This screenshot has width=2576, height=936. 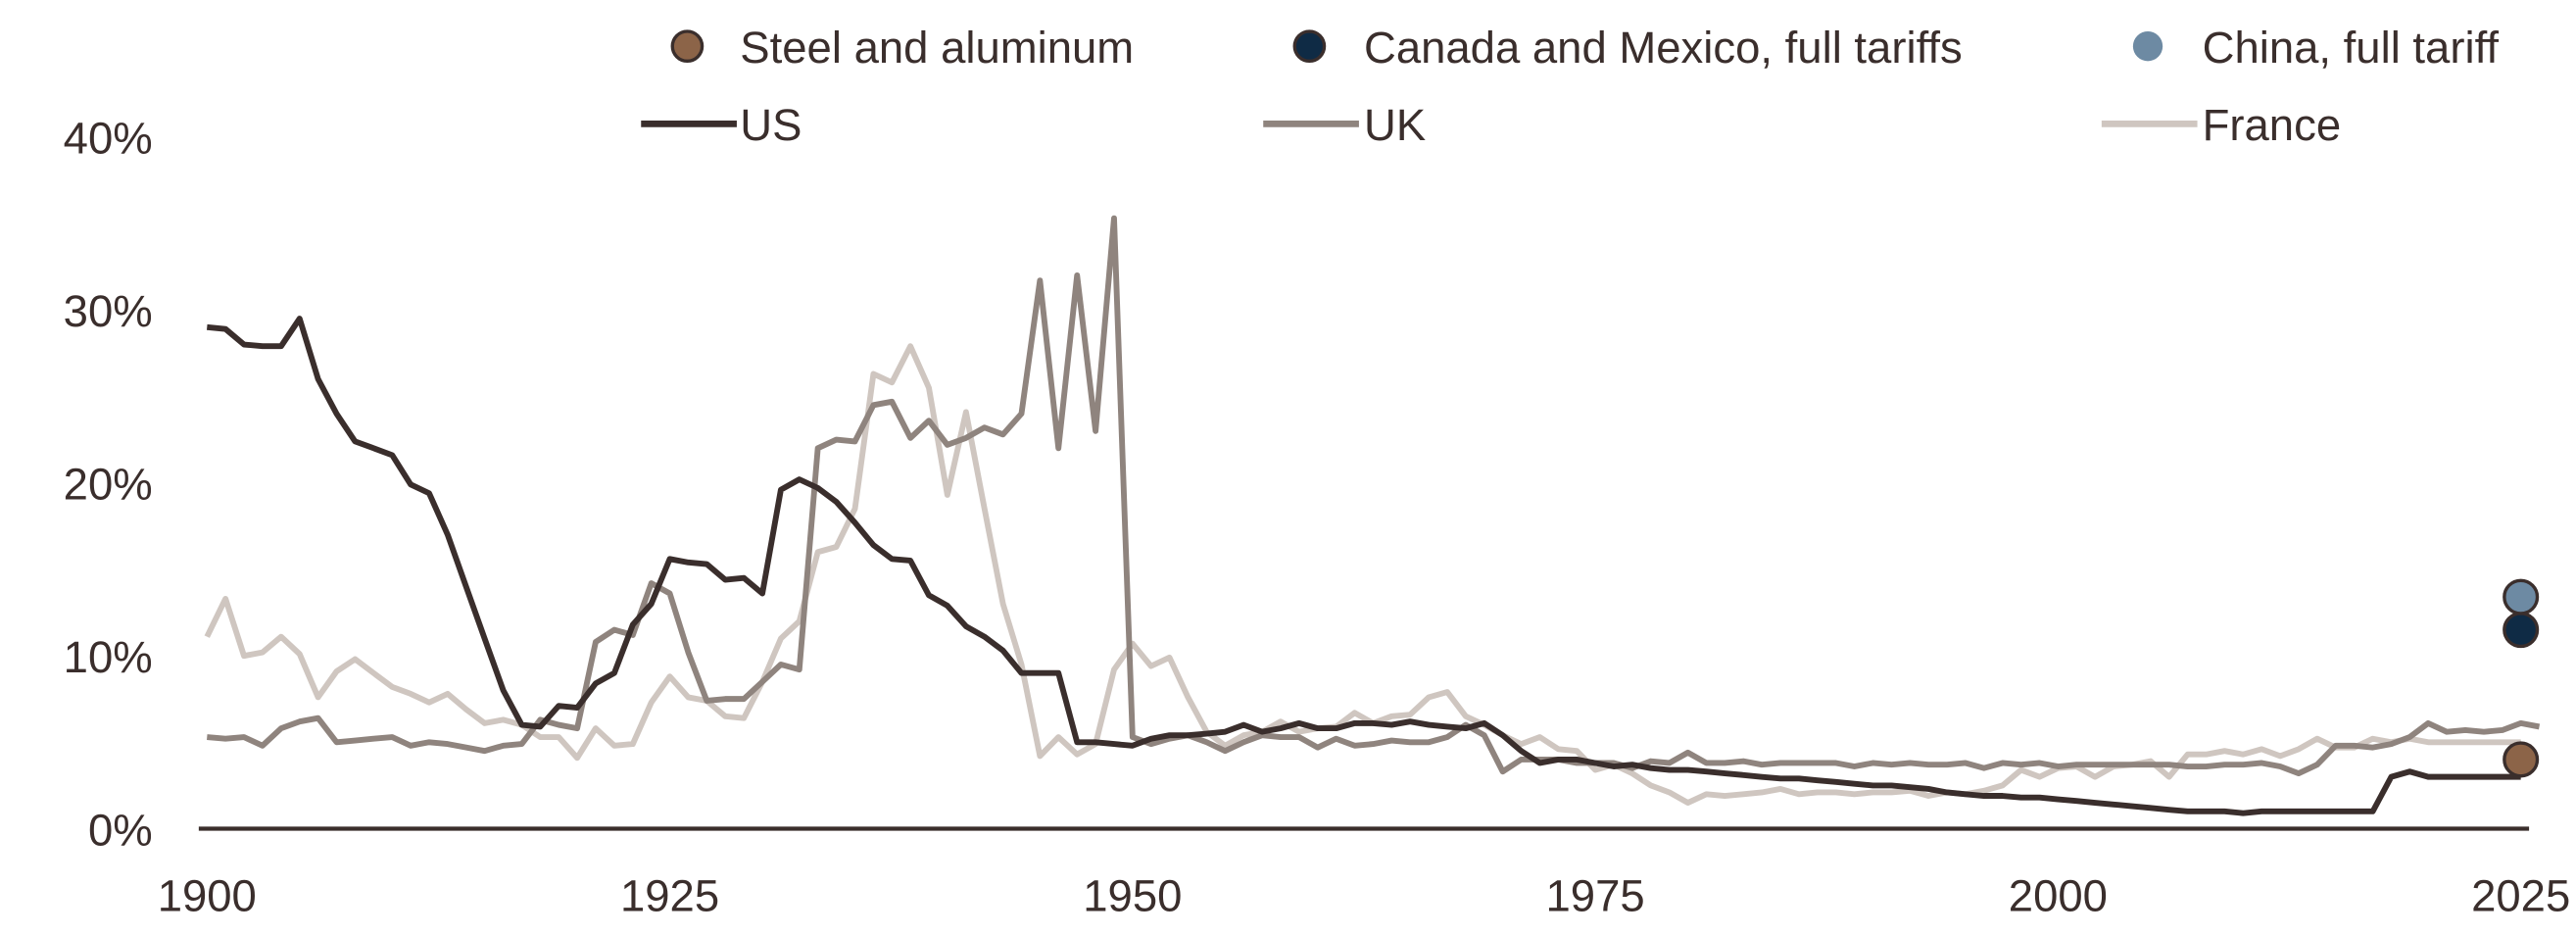 I want to click on x-tick-label: 2000, so click(x=2058, y=896).